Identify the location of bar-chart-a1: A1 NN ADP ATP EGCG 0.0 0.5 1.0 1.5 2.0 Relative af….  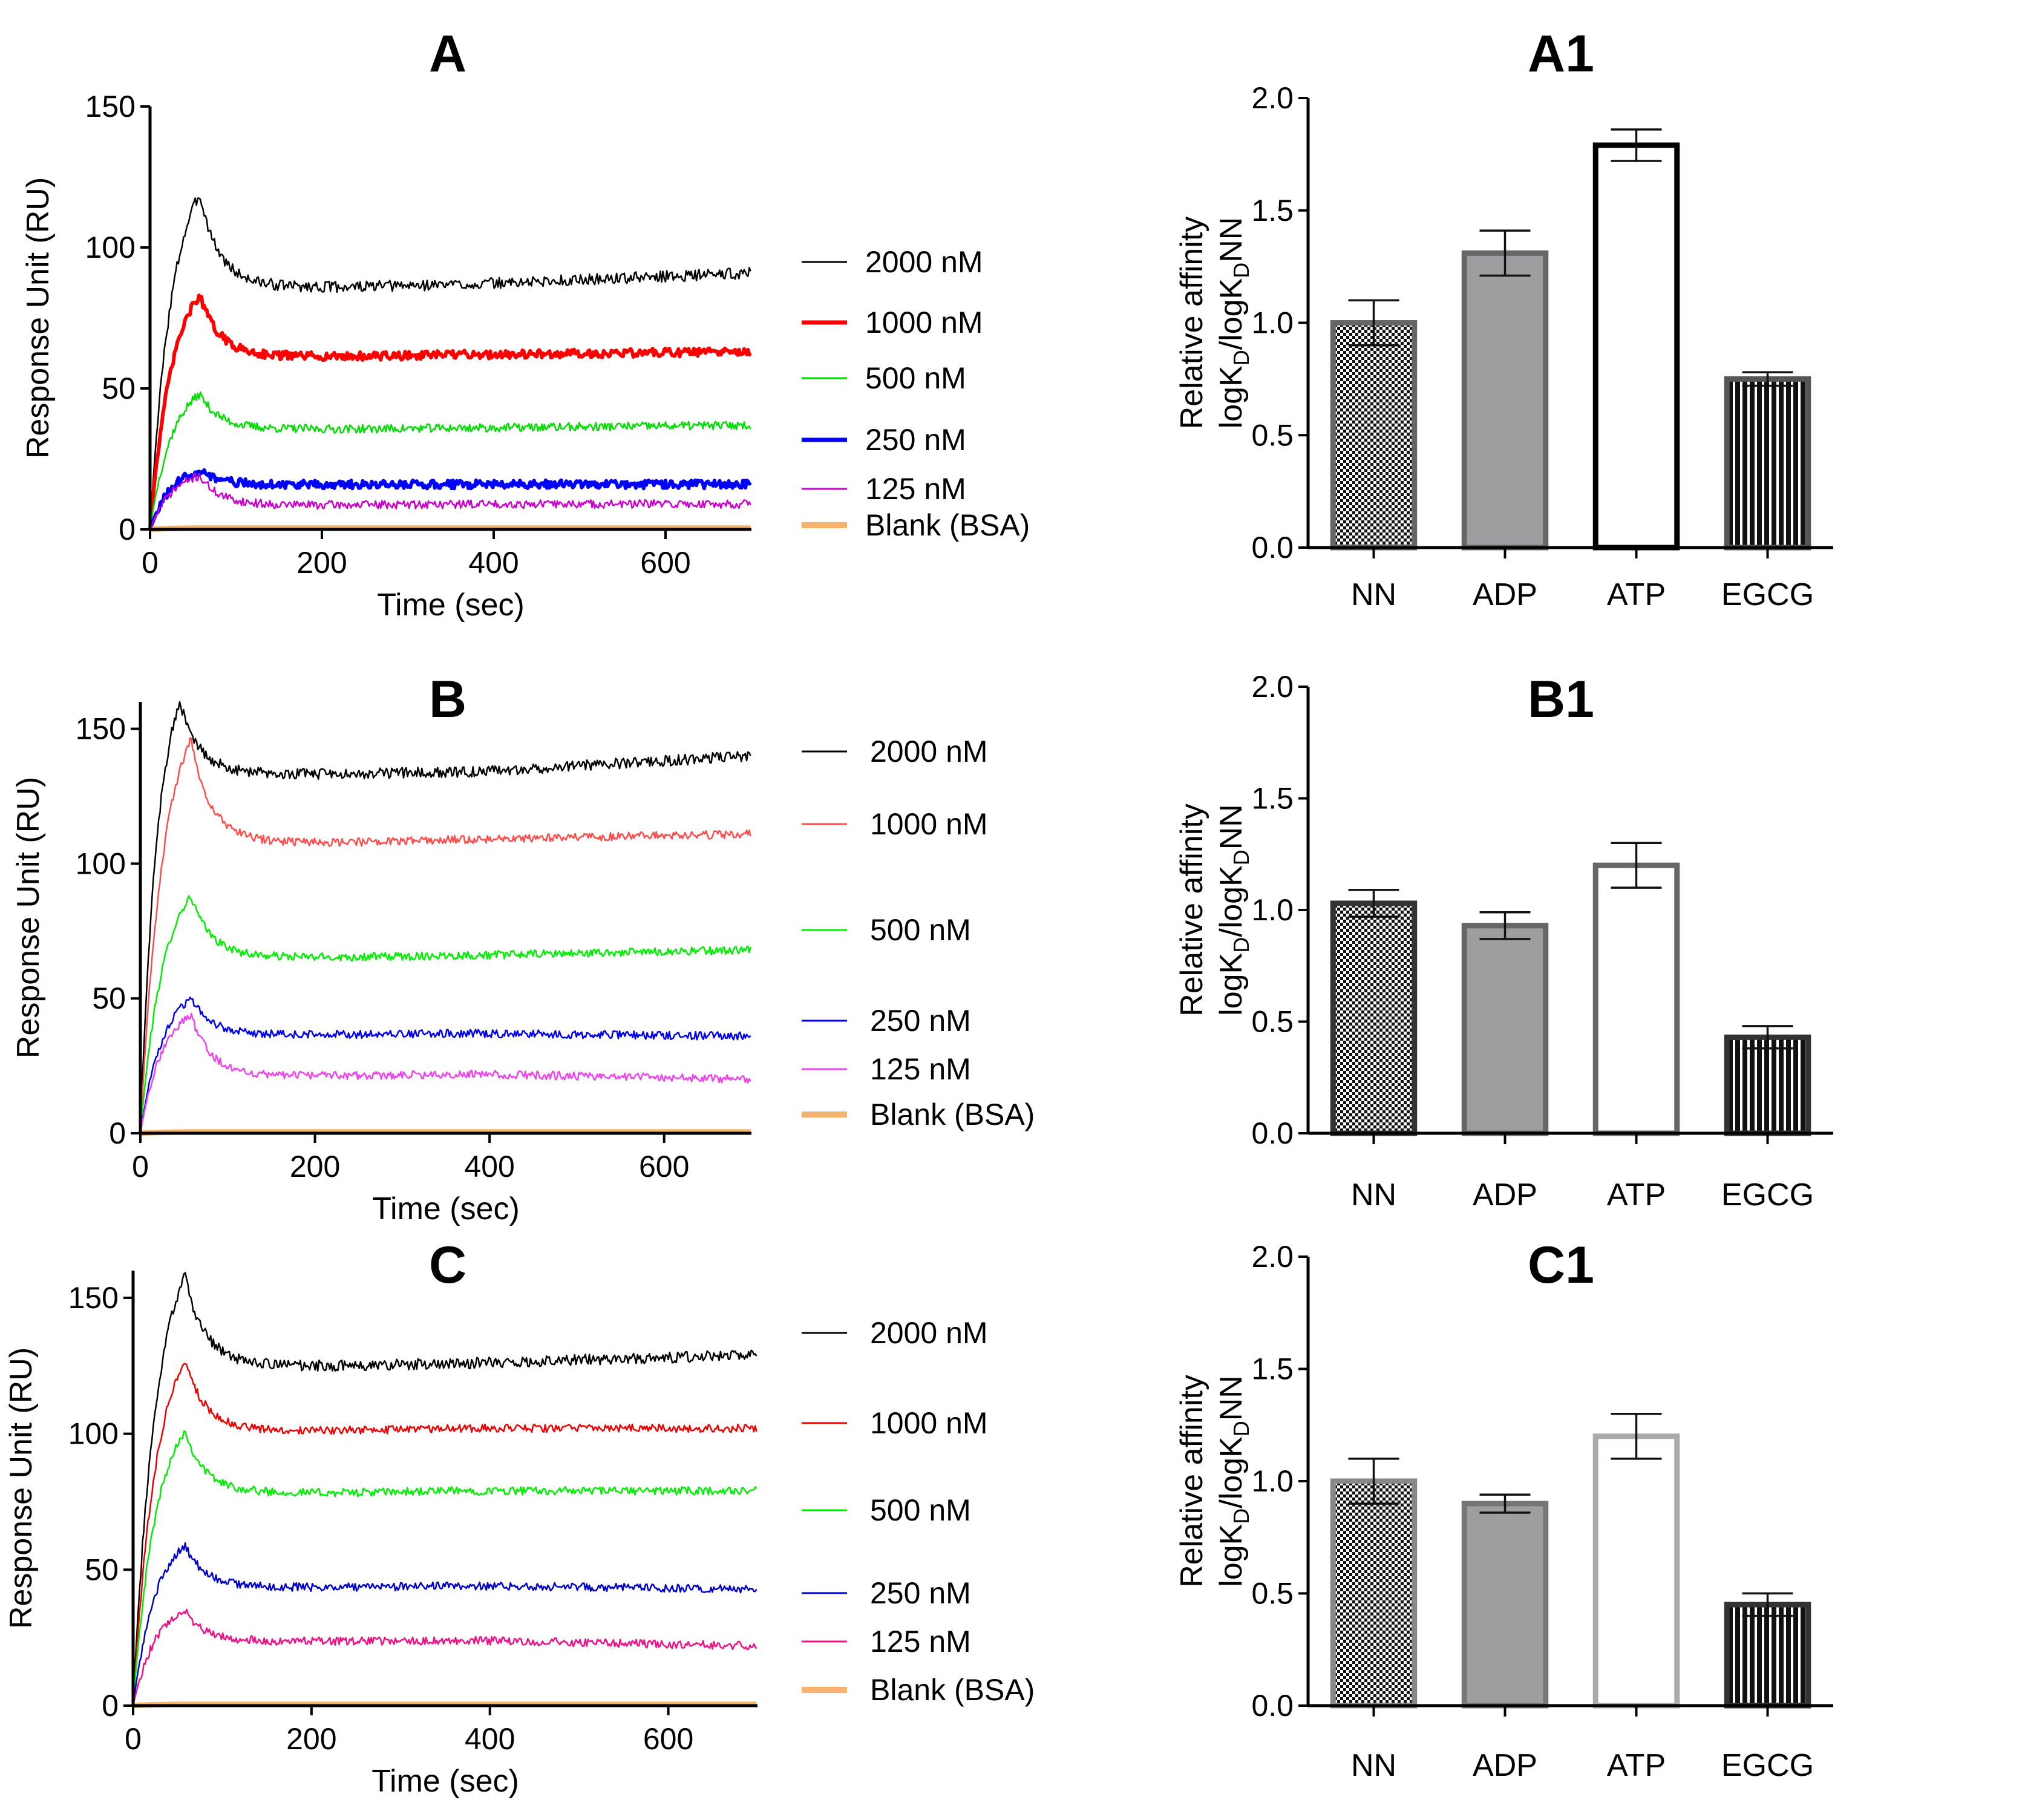
(1503, 318).